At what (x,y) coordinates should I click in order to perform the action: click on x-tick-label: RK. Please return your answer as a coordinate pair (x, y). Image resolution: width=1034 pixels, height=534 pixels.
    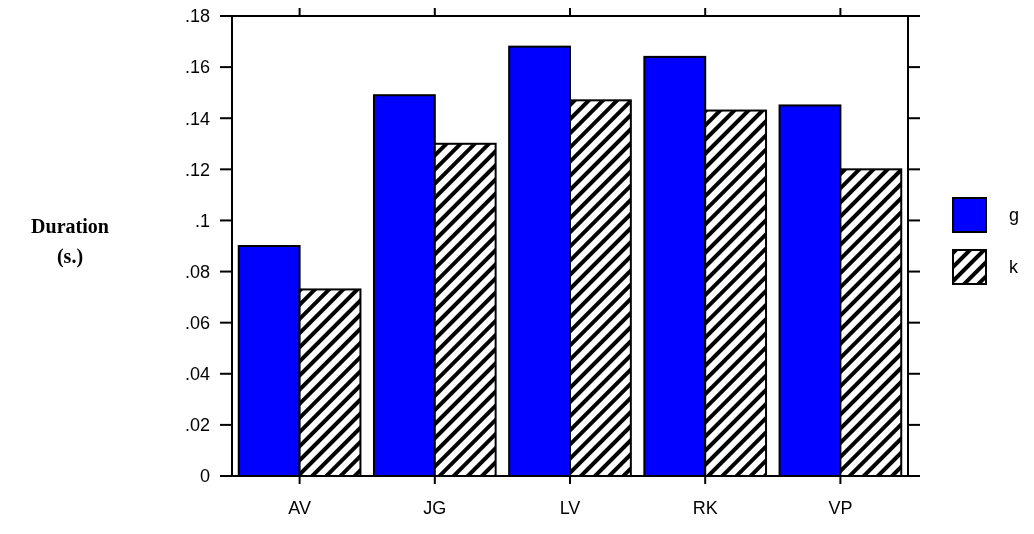
    Looking at the image, I should click on (705, 508).